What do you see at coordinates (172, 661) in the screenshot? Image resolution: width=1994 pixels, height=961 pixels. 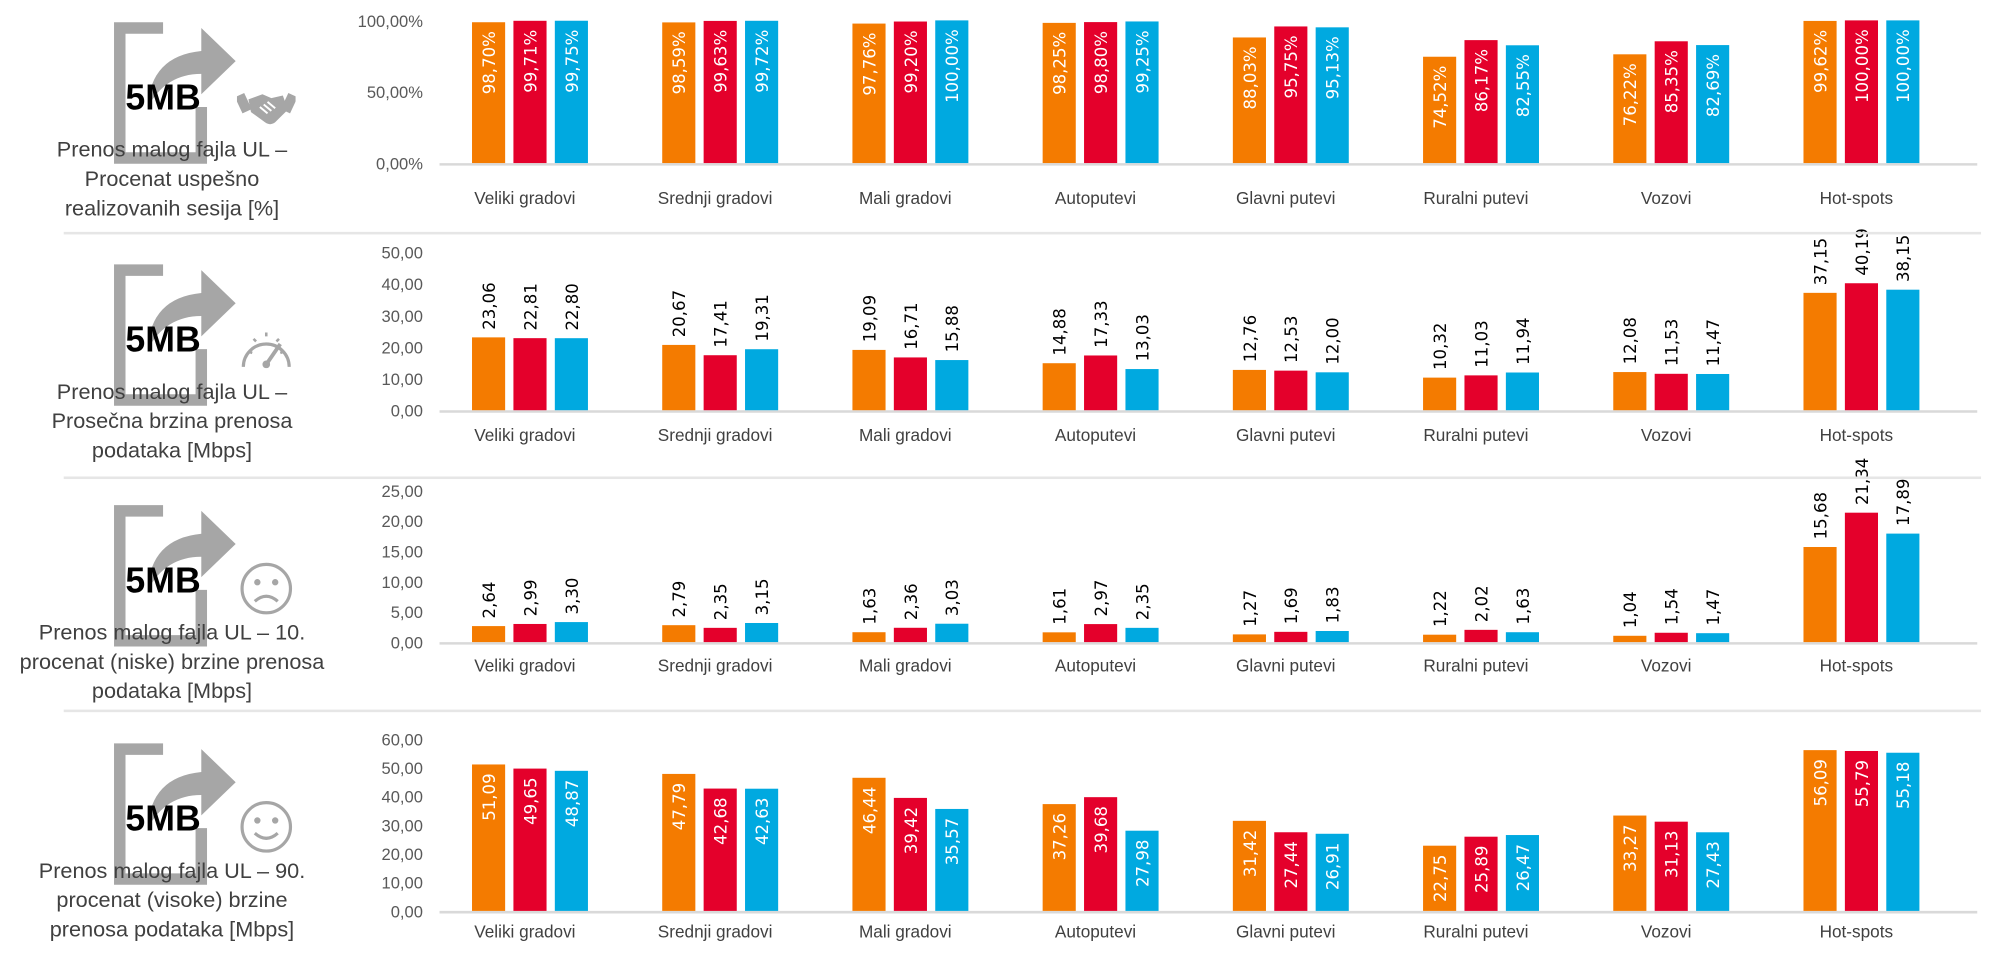 I see `row-title-line: procenat (niske) brzine prenosa` at bounding box center [172, 661].